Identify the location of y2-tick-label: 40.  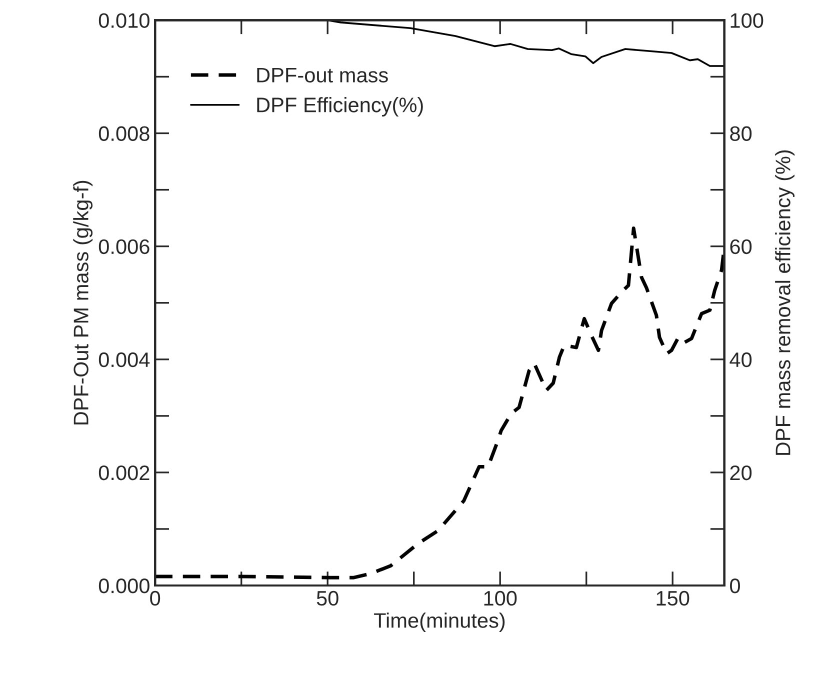
(741, 360).